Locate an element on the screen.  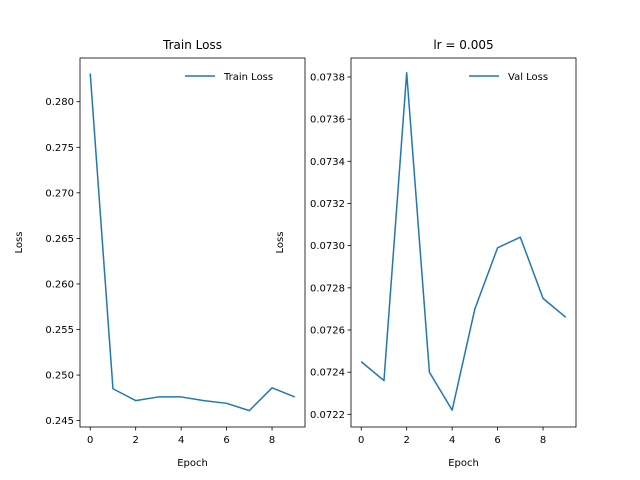
y-tick-label: 0.0726 is located at coordinates (327, 331).